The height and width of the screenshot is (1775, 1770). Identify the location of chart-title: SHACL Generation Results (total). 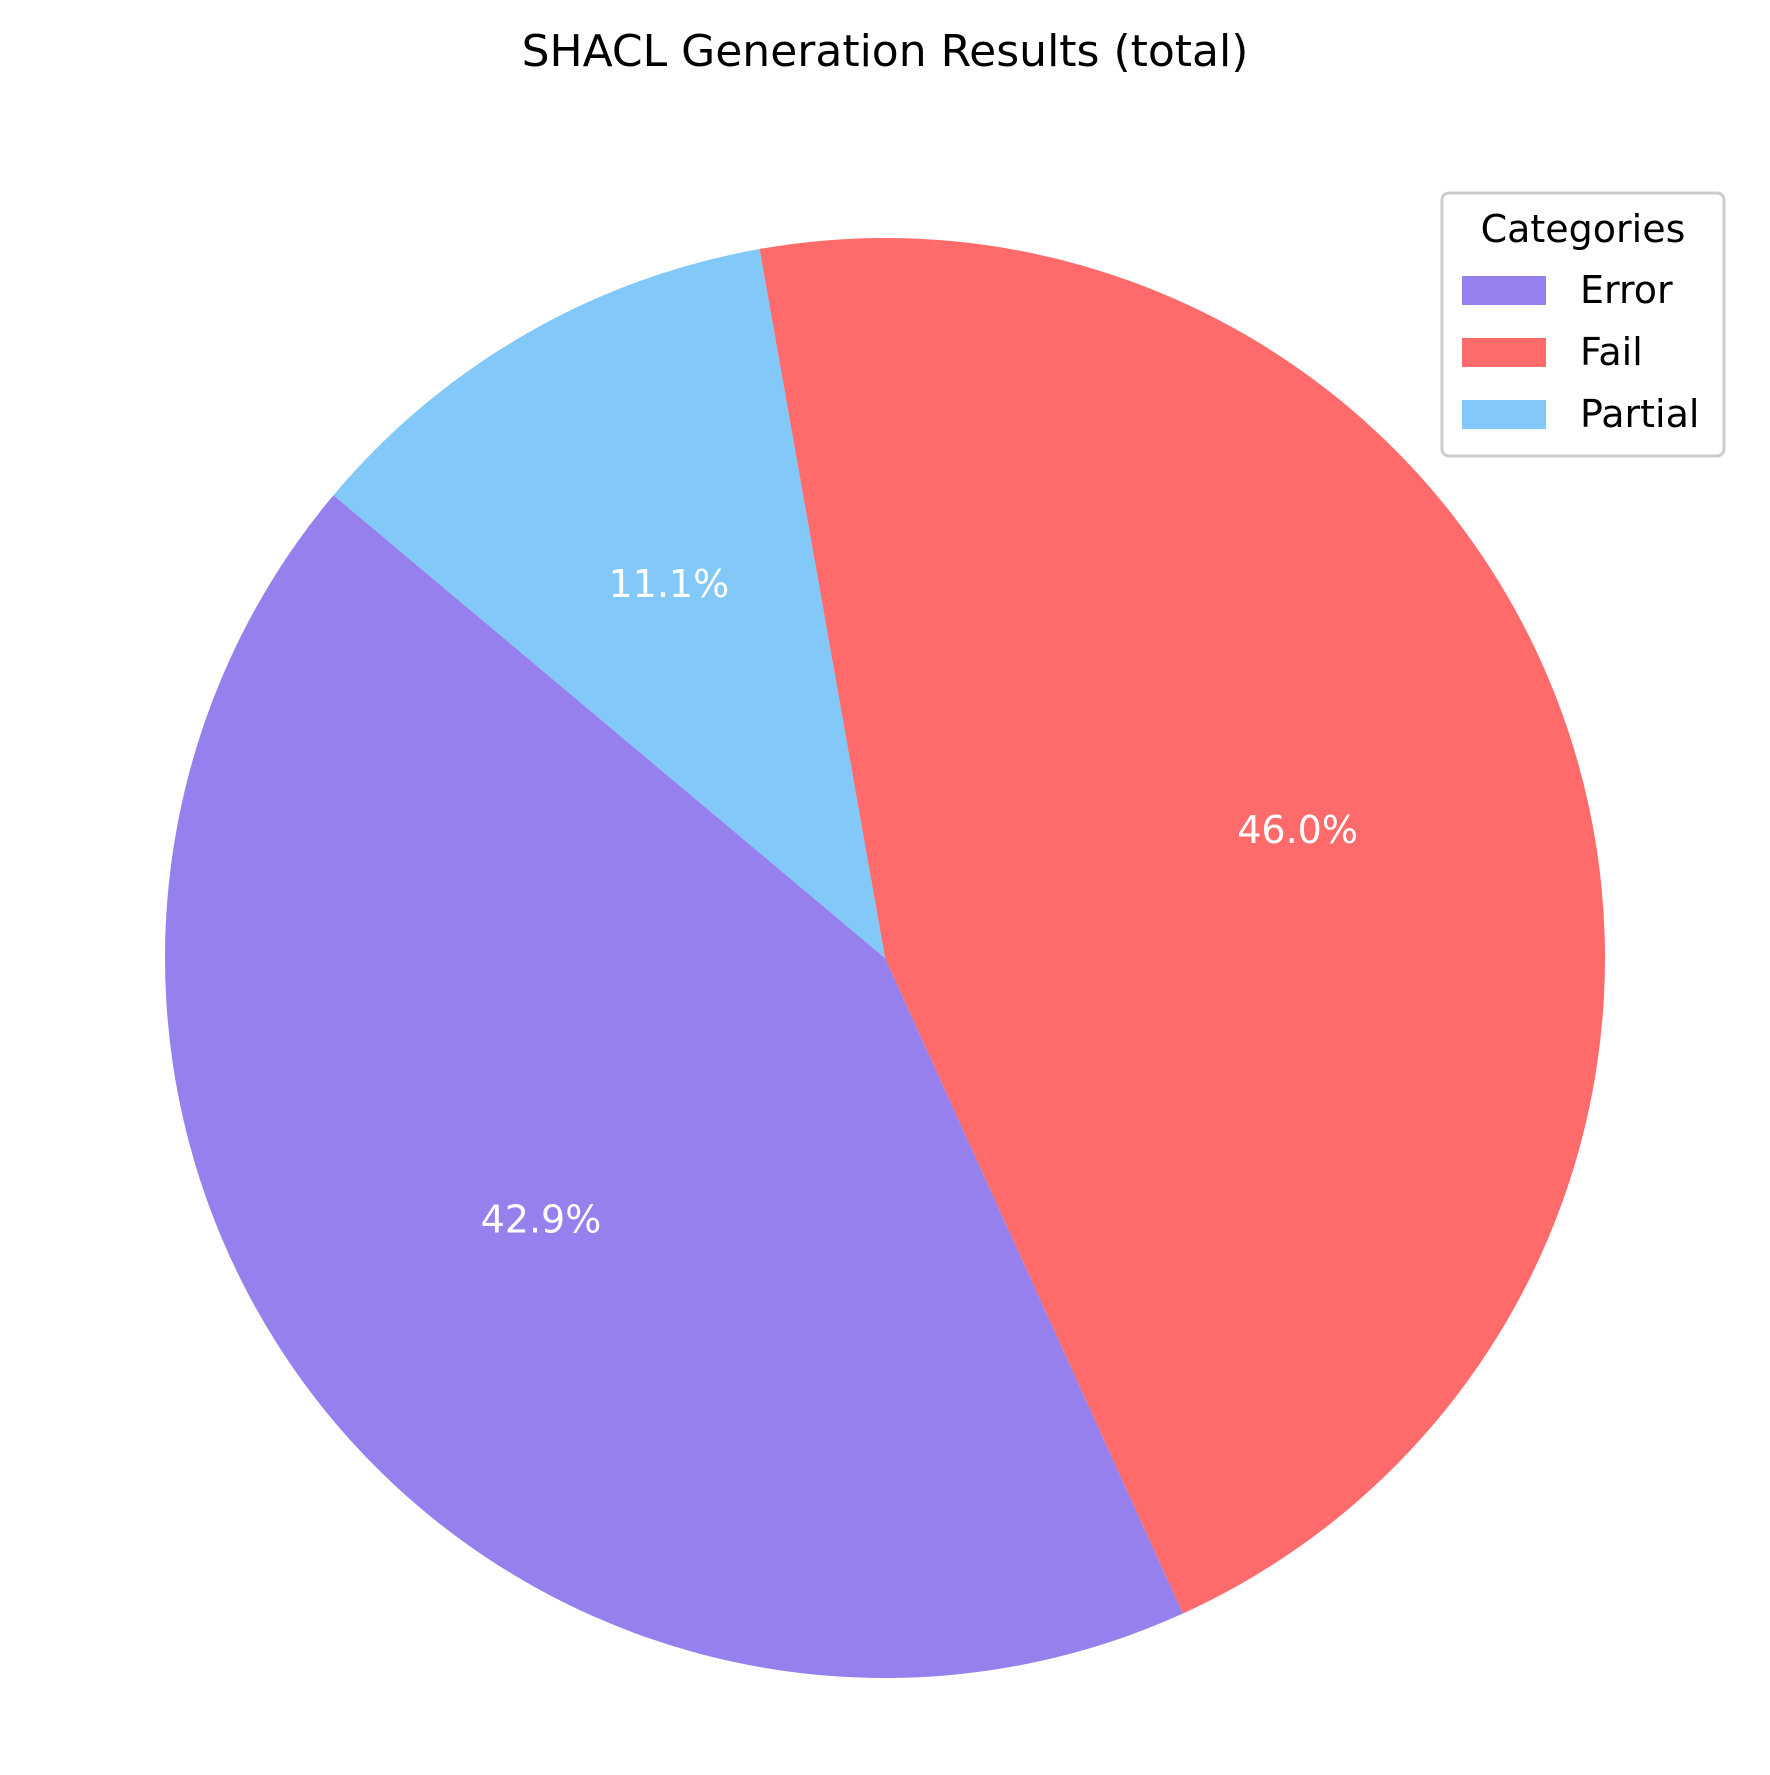
(885, 51).